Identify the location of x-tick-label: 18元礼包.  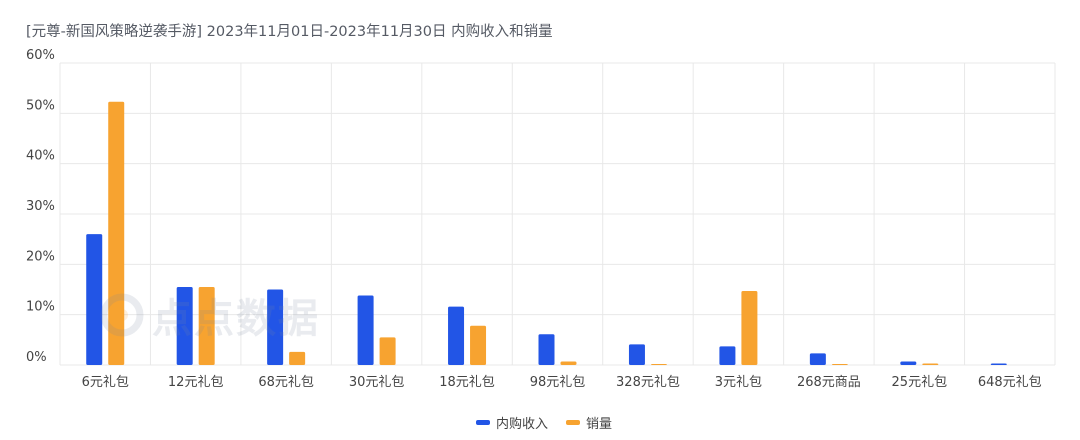
(467, 382).